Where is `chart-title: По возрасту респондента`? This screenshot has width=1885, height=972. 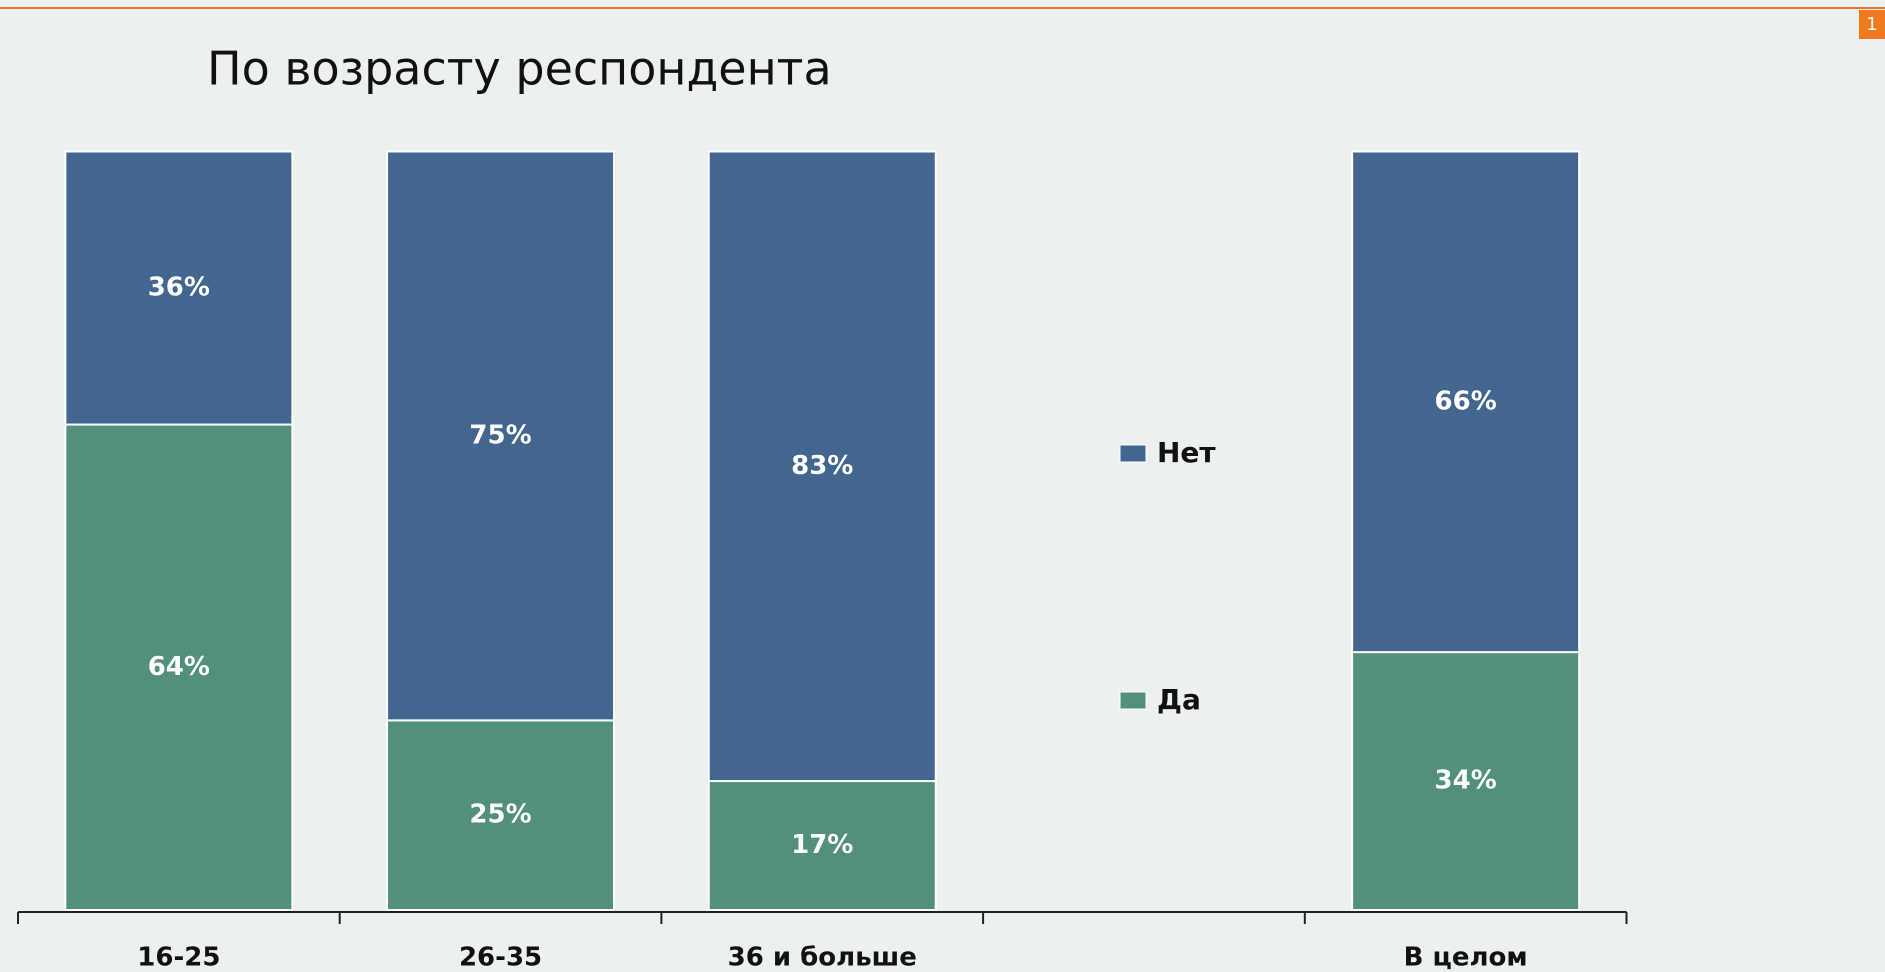 chart-title: По возрасту респондента is located at coordinates (519, 69).